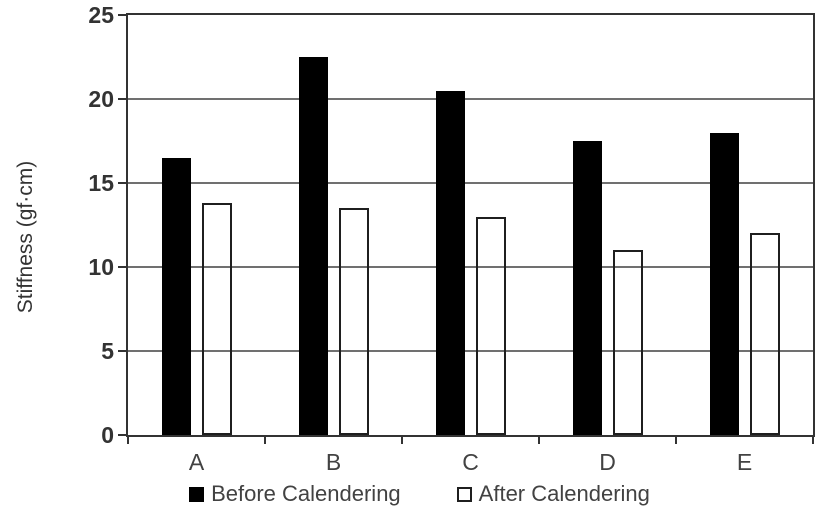  I want to click on x-label-B: B, so click(333, 462).